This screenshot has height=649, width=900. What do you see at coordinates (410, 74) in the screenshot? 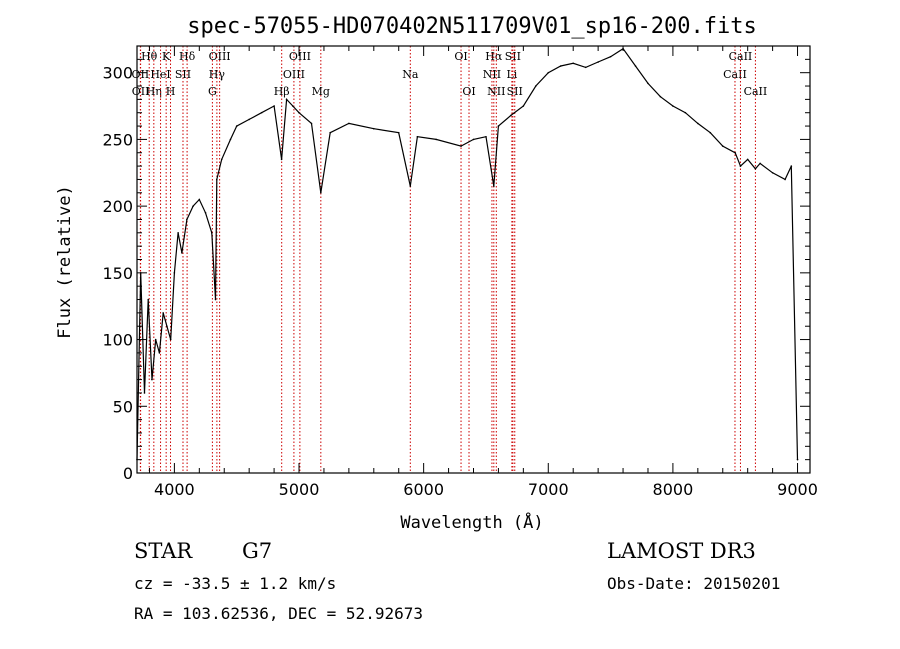
I see `line-label: Na` at bounding box center [410, 74].